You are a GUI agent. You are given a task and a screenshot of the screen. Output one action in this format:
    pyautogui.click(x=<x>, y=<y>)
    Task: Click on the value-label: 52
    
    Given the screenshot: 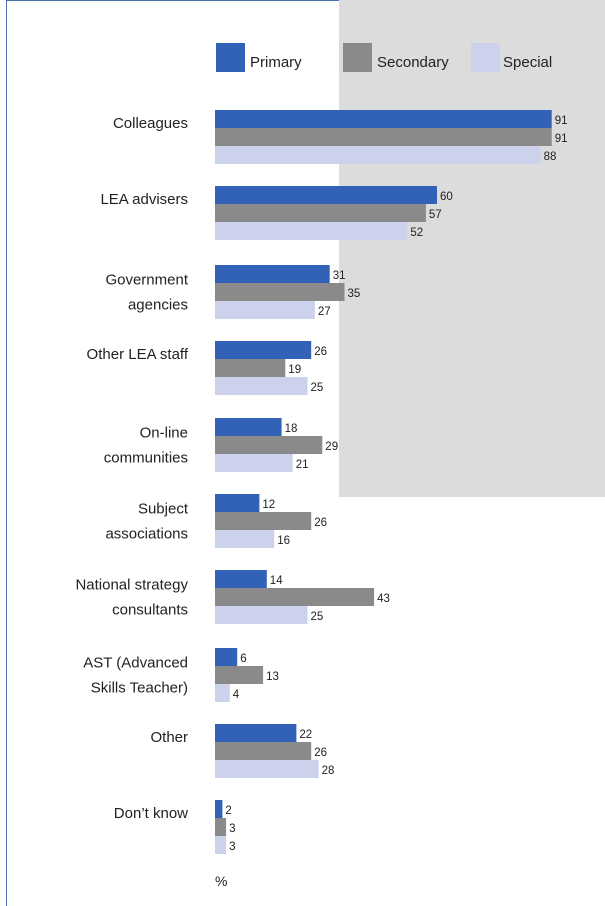 What is the action you would take?
    pyautogui.click(x=416, y=233)
    